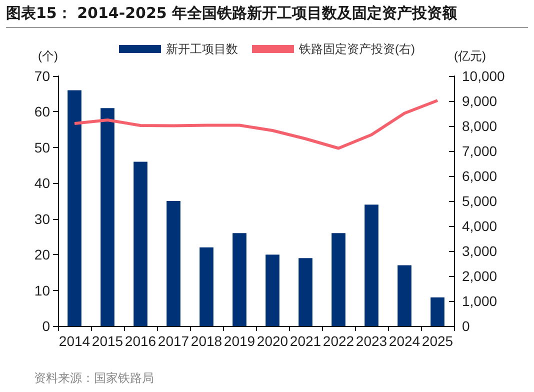 The height and width of the screenshot is (392, 534). What do you see at coordinates (272, 341) in the screenshot?
I see `x-tick-label: 2020` at bounding box center [272, 341].